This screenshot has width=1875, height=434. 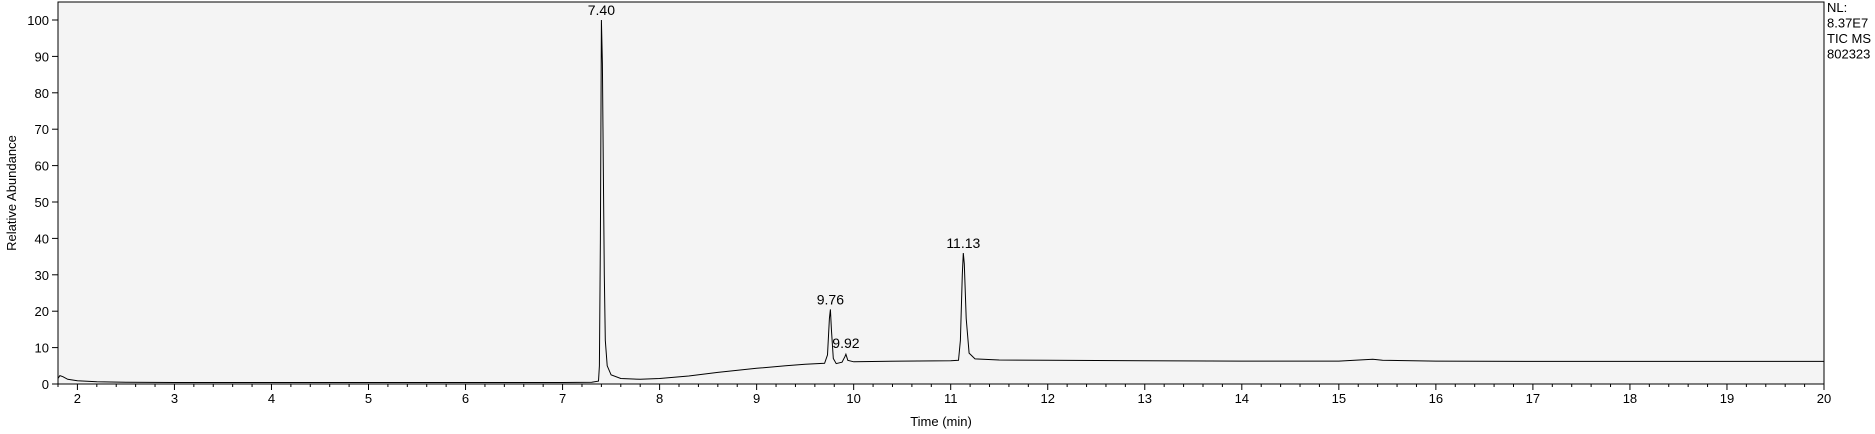 I want to click on y-tick-label: 100, so click(x=38, y=20).